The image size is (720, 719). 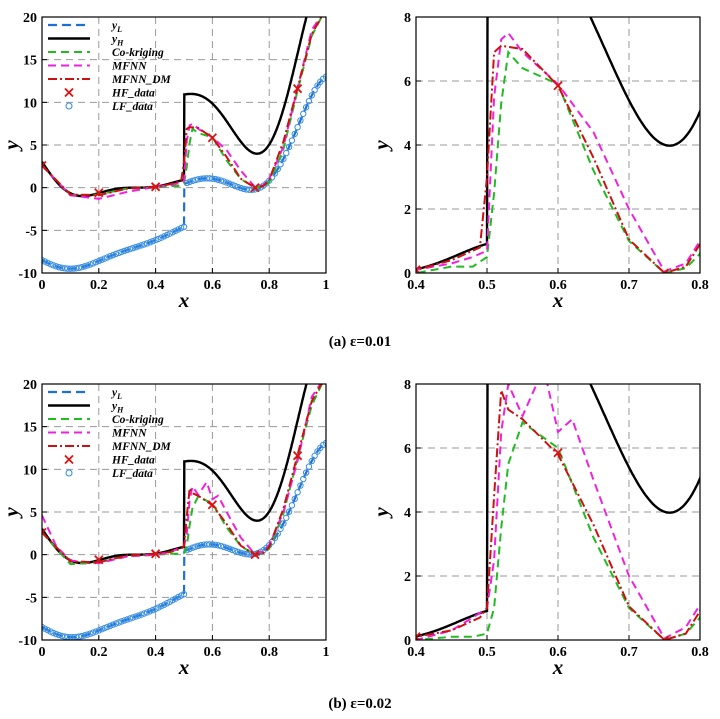 What do you see at coordinates (407, 641) in the screenshot?
I see `y-tick-label: 0` at bounding box center [407, 641].